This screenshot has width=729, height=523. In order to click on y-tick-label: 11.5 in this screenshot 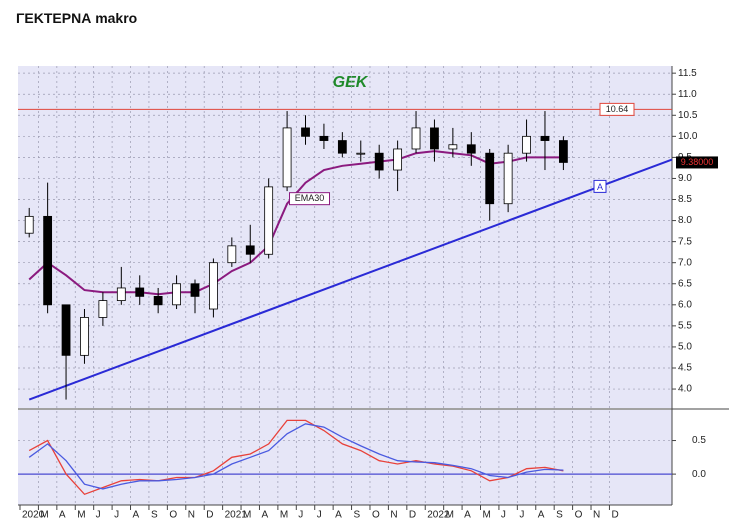, I will do `click(687, 73)`.